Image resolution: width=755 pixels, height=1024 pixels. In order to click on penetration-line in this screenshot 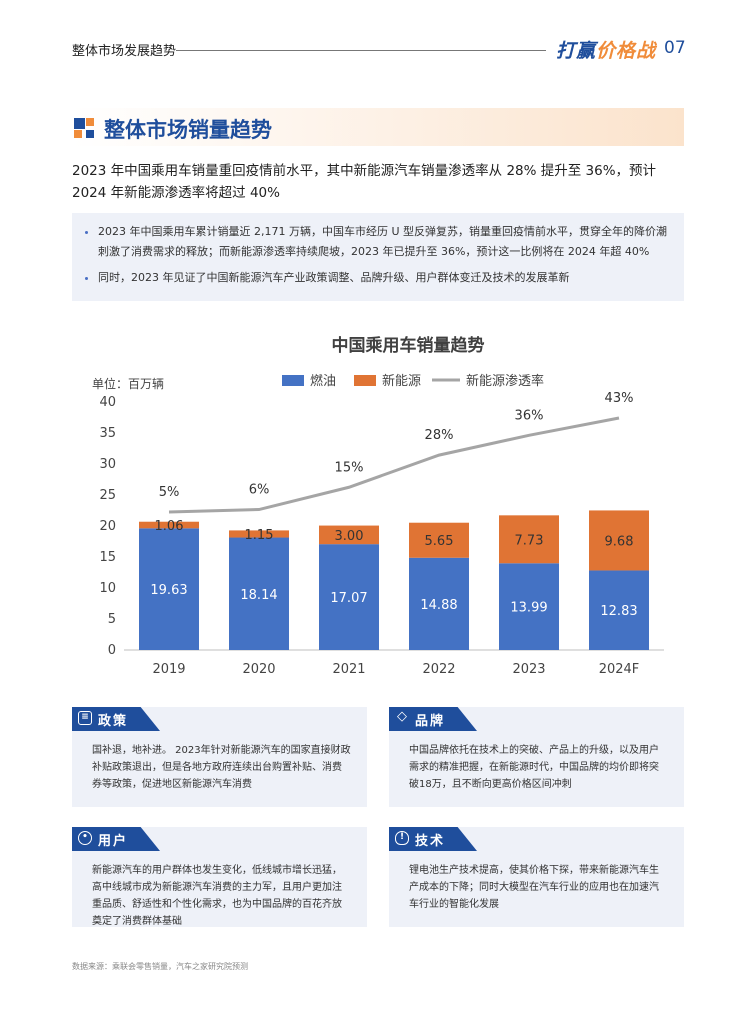, I will do `click(394, 465)`.